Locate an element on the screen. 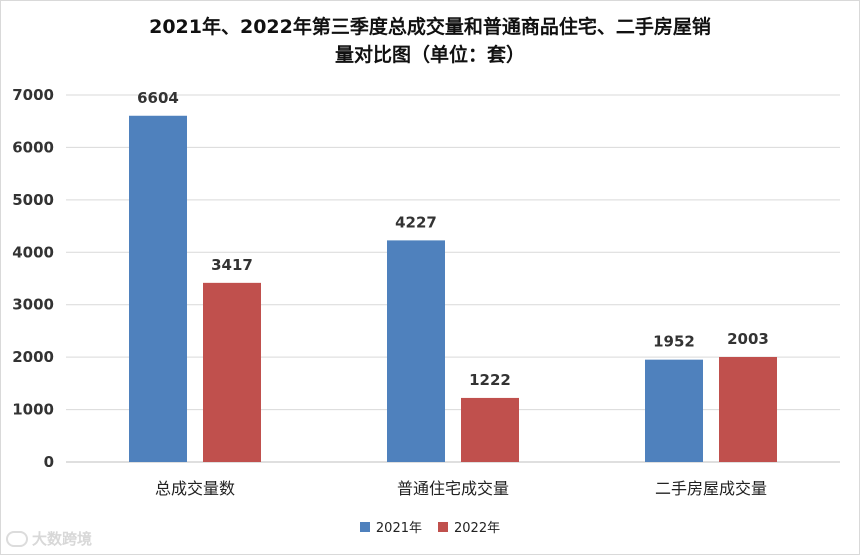 The width and height of the screenshot is (860, 555). y-tick-label: 4000 is located at coordinates (33, 252).